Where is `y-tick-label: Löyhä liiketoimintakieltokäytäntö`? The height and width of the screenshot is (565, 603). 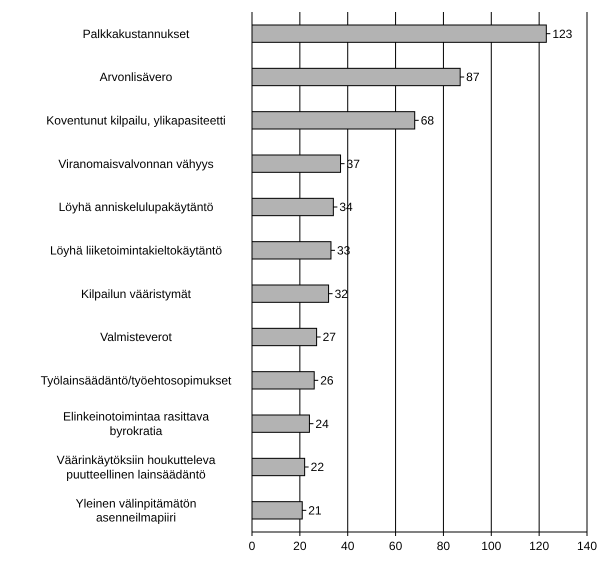
y-tick-label: Löyhä liiketoimintakieltokäytäntö is located at coordinates (136, 251).